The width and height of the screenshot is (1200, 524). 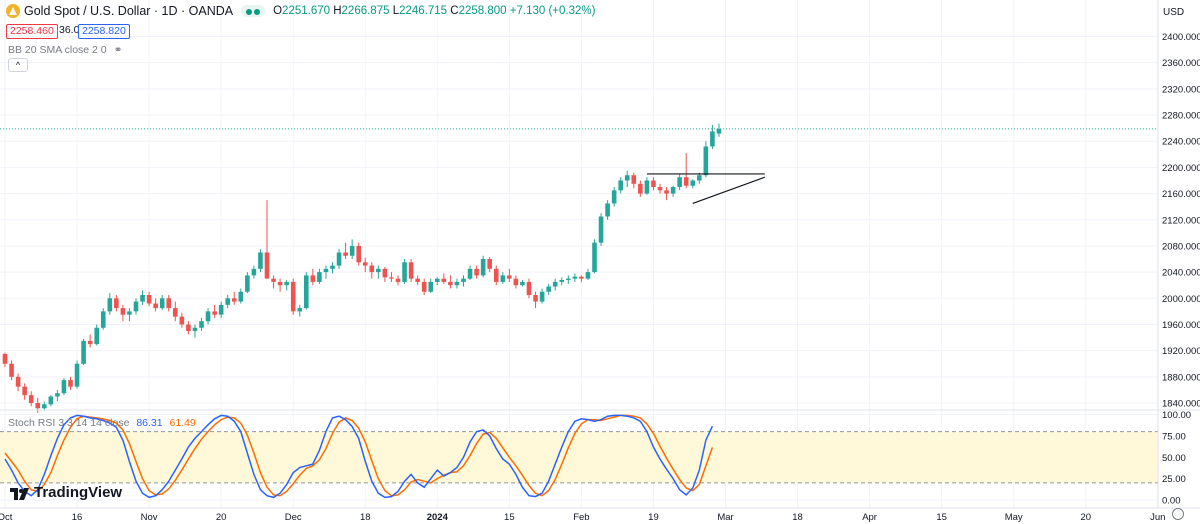 I want to click on triangle-trendlines, so click(x=706, y=188).